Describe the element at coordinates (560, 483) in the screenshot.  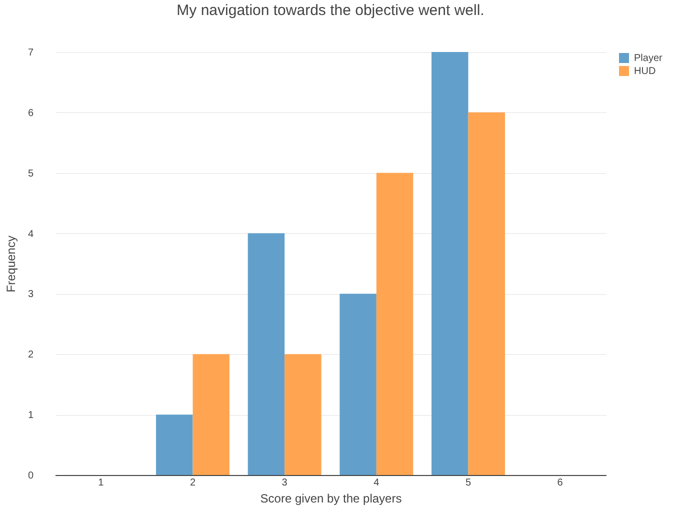
I see `x-tick-label: 6` at that location.